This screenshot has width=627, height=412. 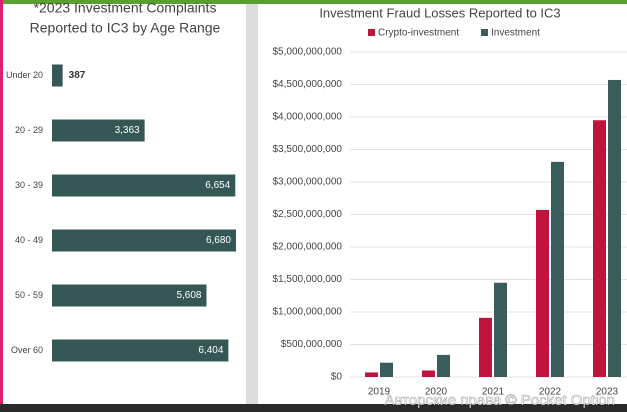 What do you see at coordinates (307, 312) in the screenshot?
I see `y-tick-label: $1,000,000,000` at bounding box center [307, 312].